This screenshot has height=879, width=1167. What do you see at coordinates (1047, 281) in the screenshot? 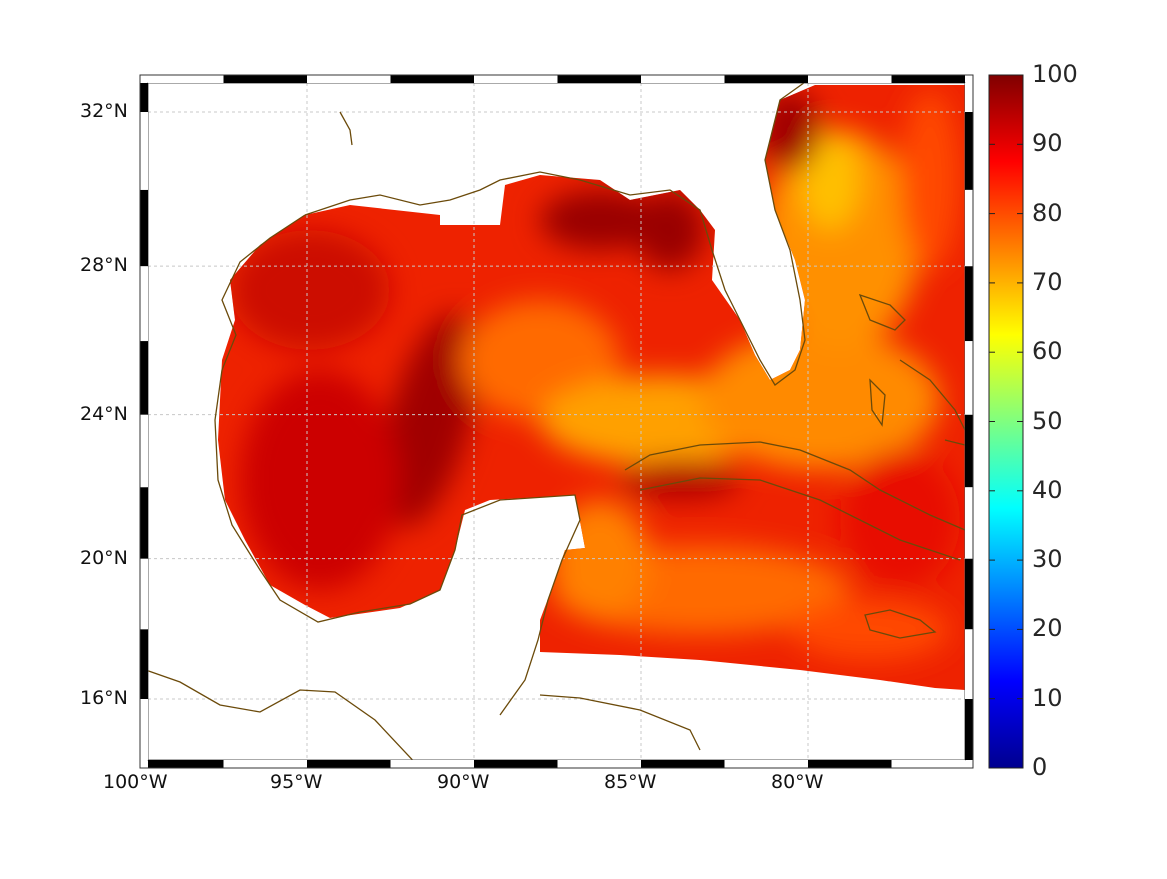
I see `colorbar-tick-label: 70` at bounding box center [1047, 281].